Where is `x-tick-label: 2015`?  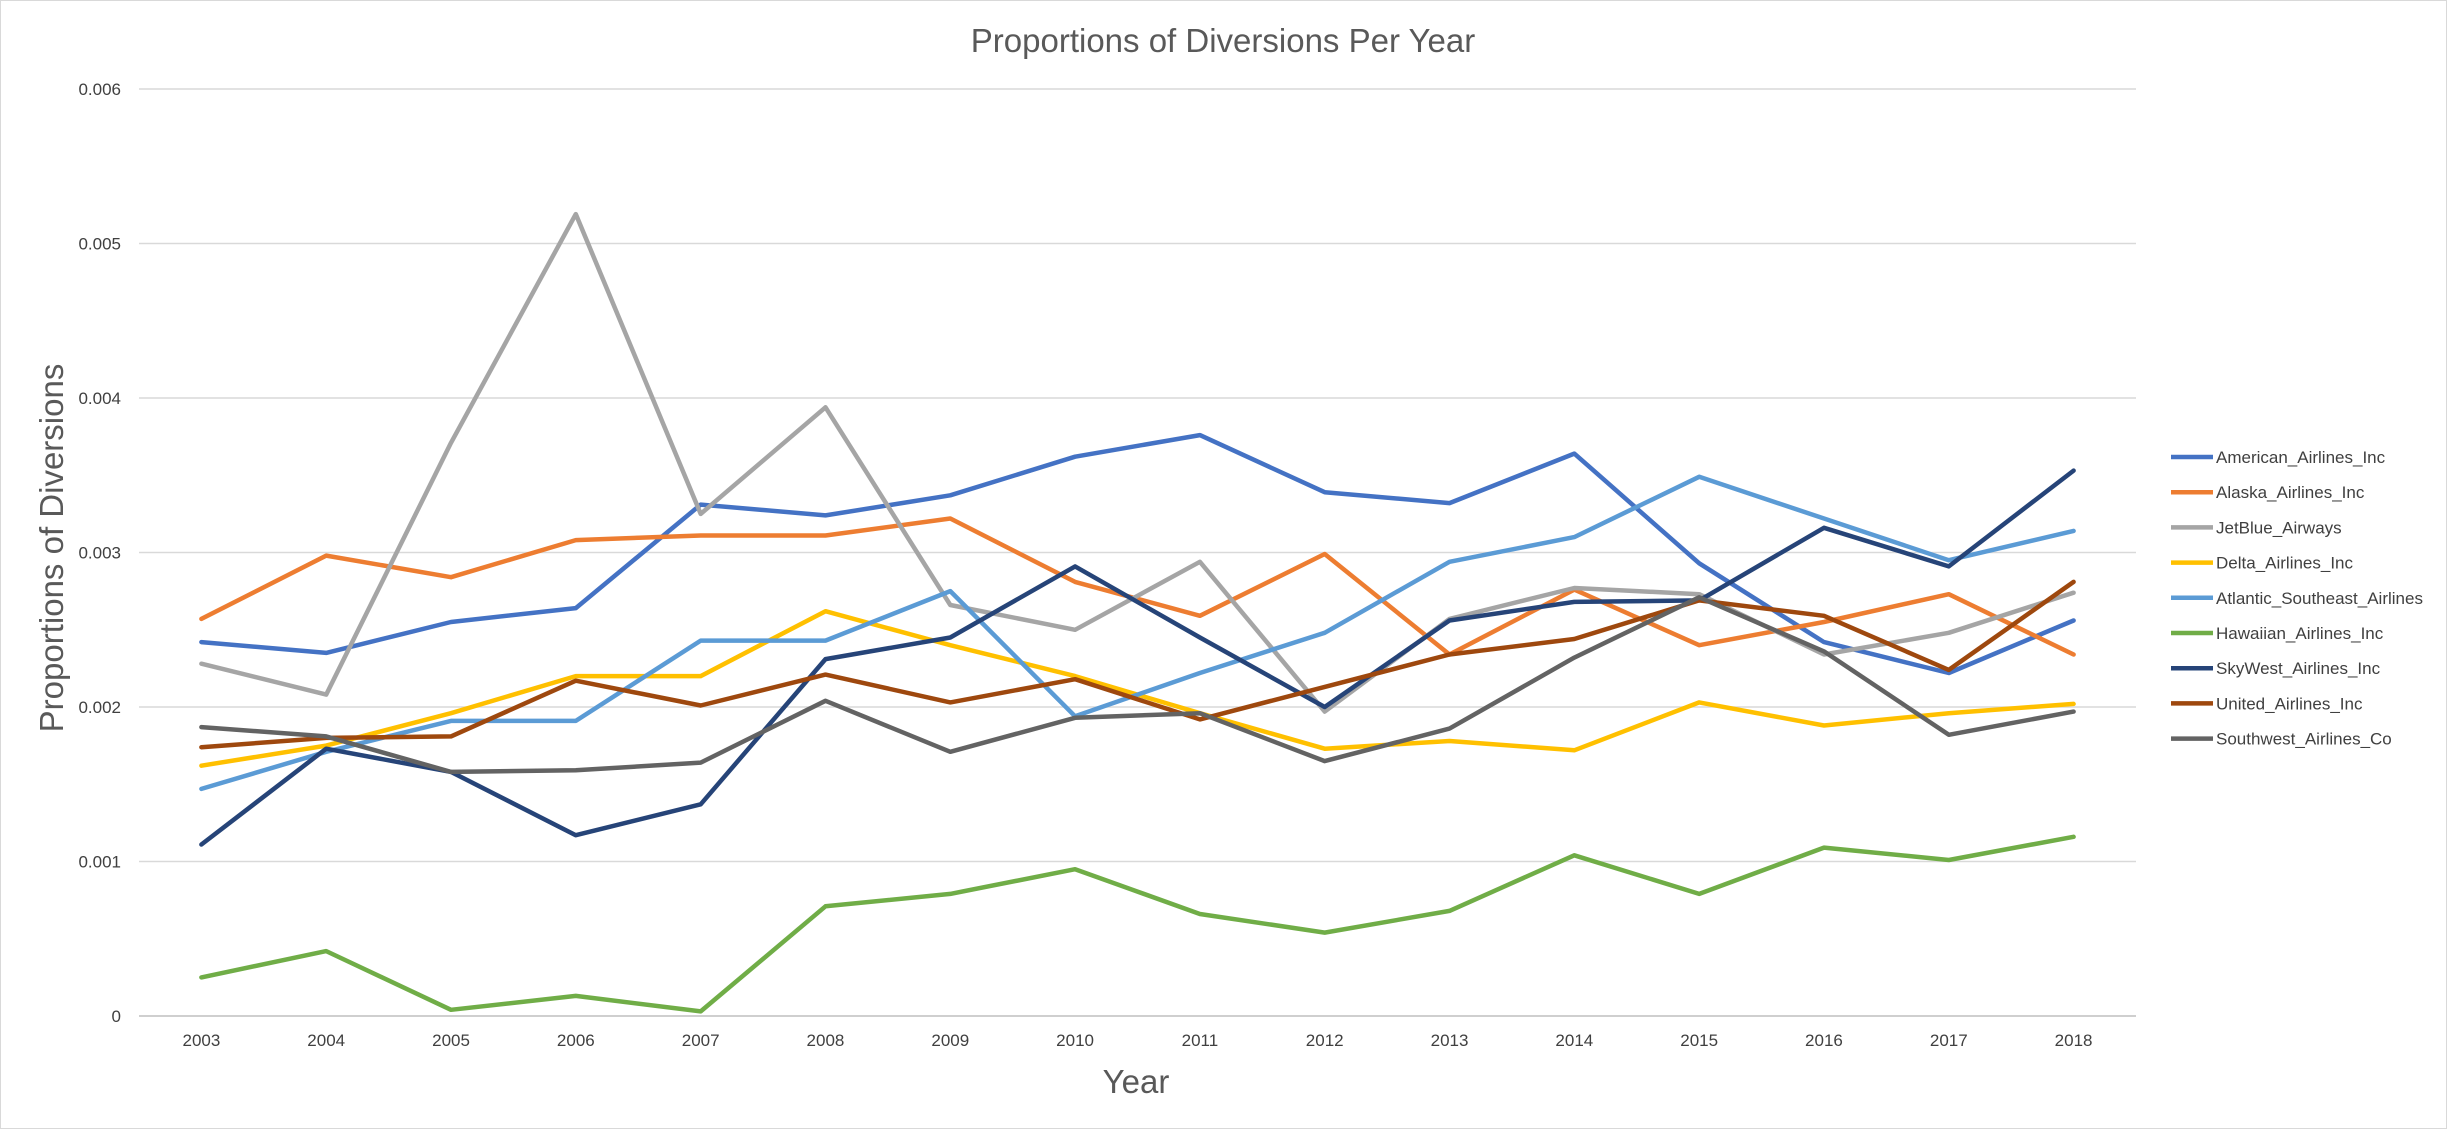
x-tick-label: 2015 is located at coordinates (1699, 1040).